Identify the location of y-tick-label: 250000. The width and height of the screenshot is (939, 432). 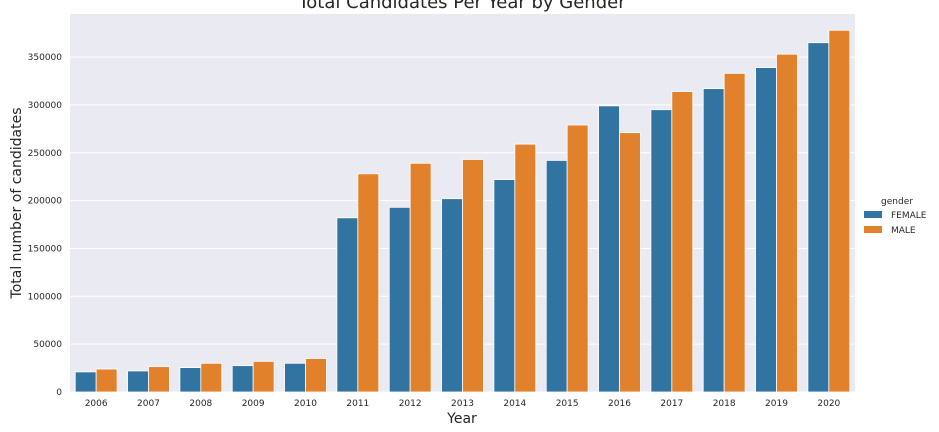
(45, 154).